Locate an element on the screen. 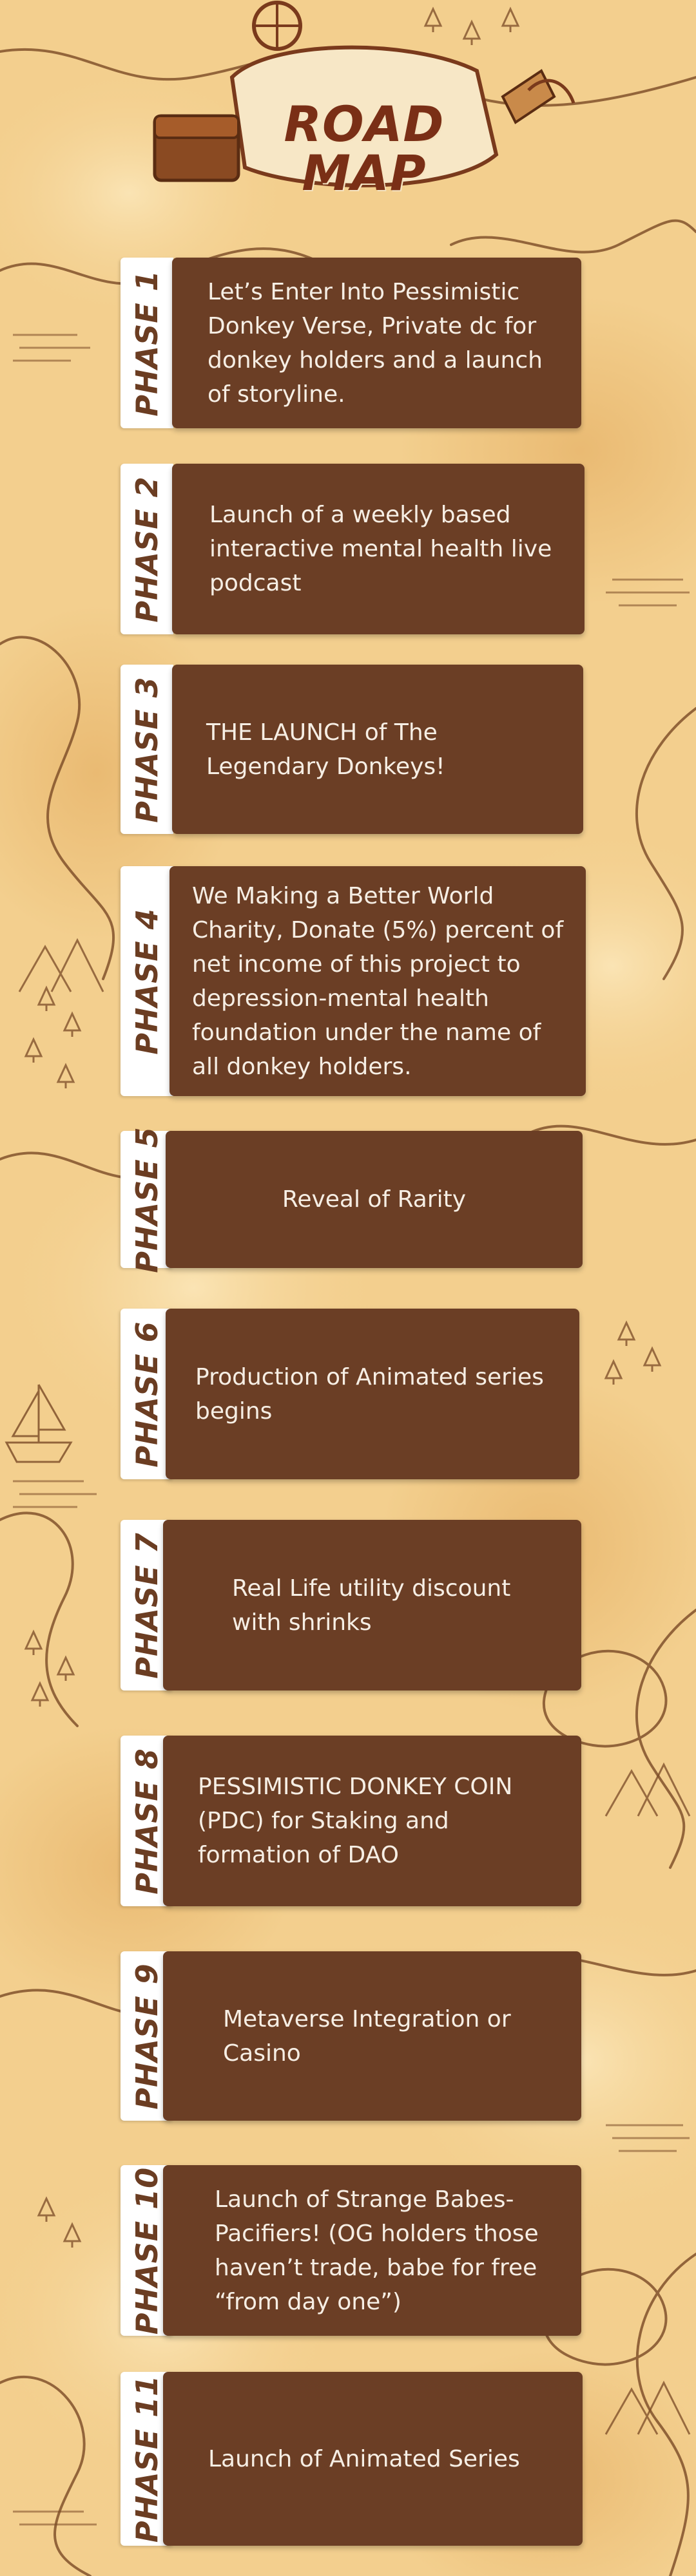 The height and width of the screenshot is (2576, 696). phase-6-label: PHASE 6 is located at coordinates (147, 1394).